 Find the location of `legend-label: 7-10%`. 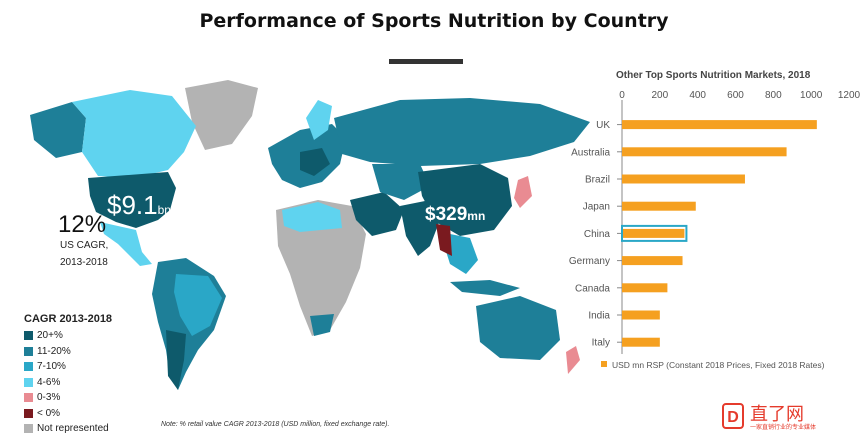

legend-label: 7-10% is located at coordinates (51, 367).